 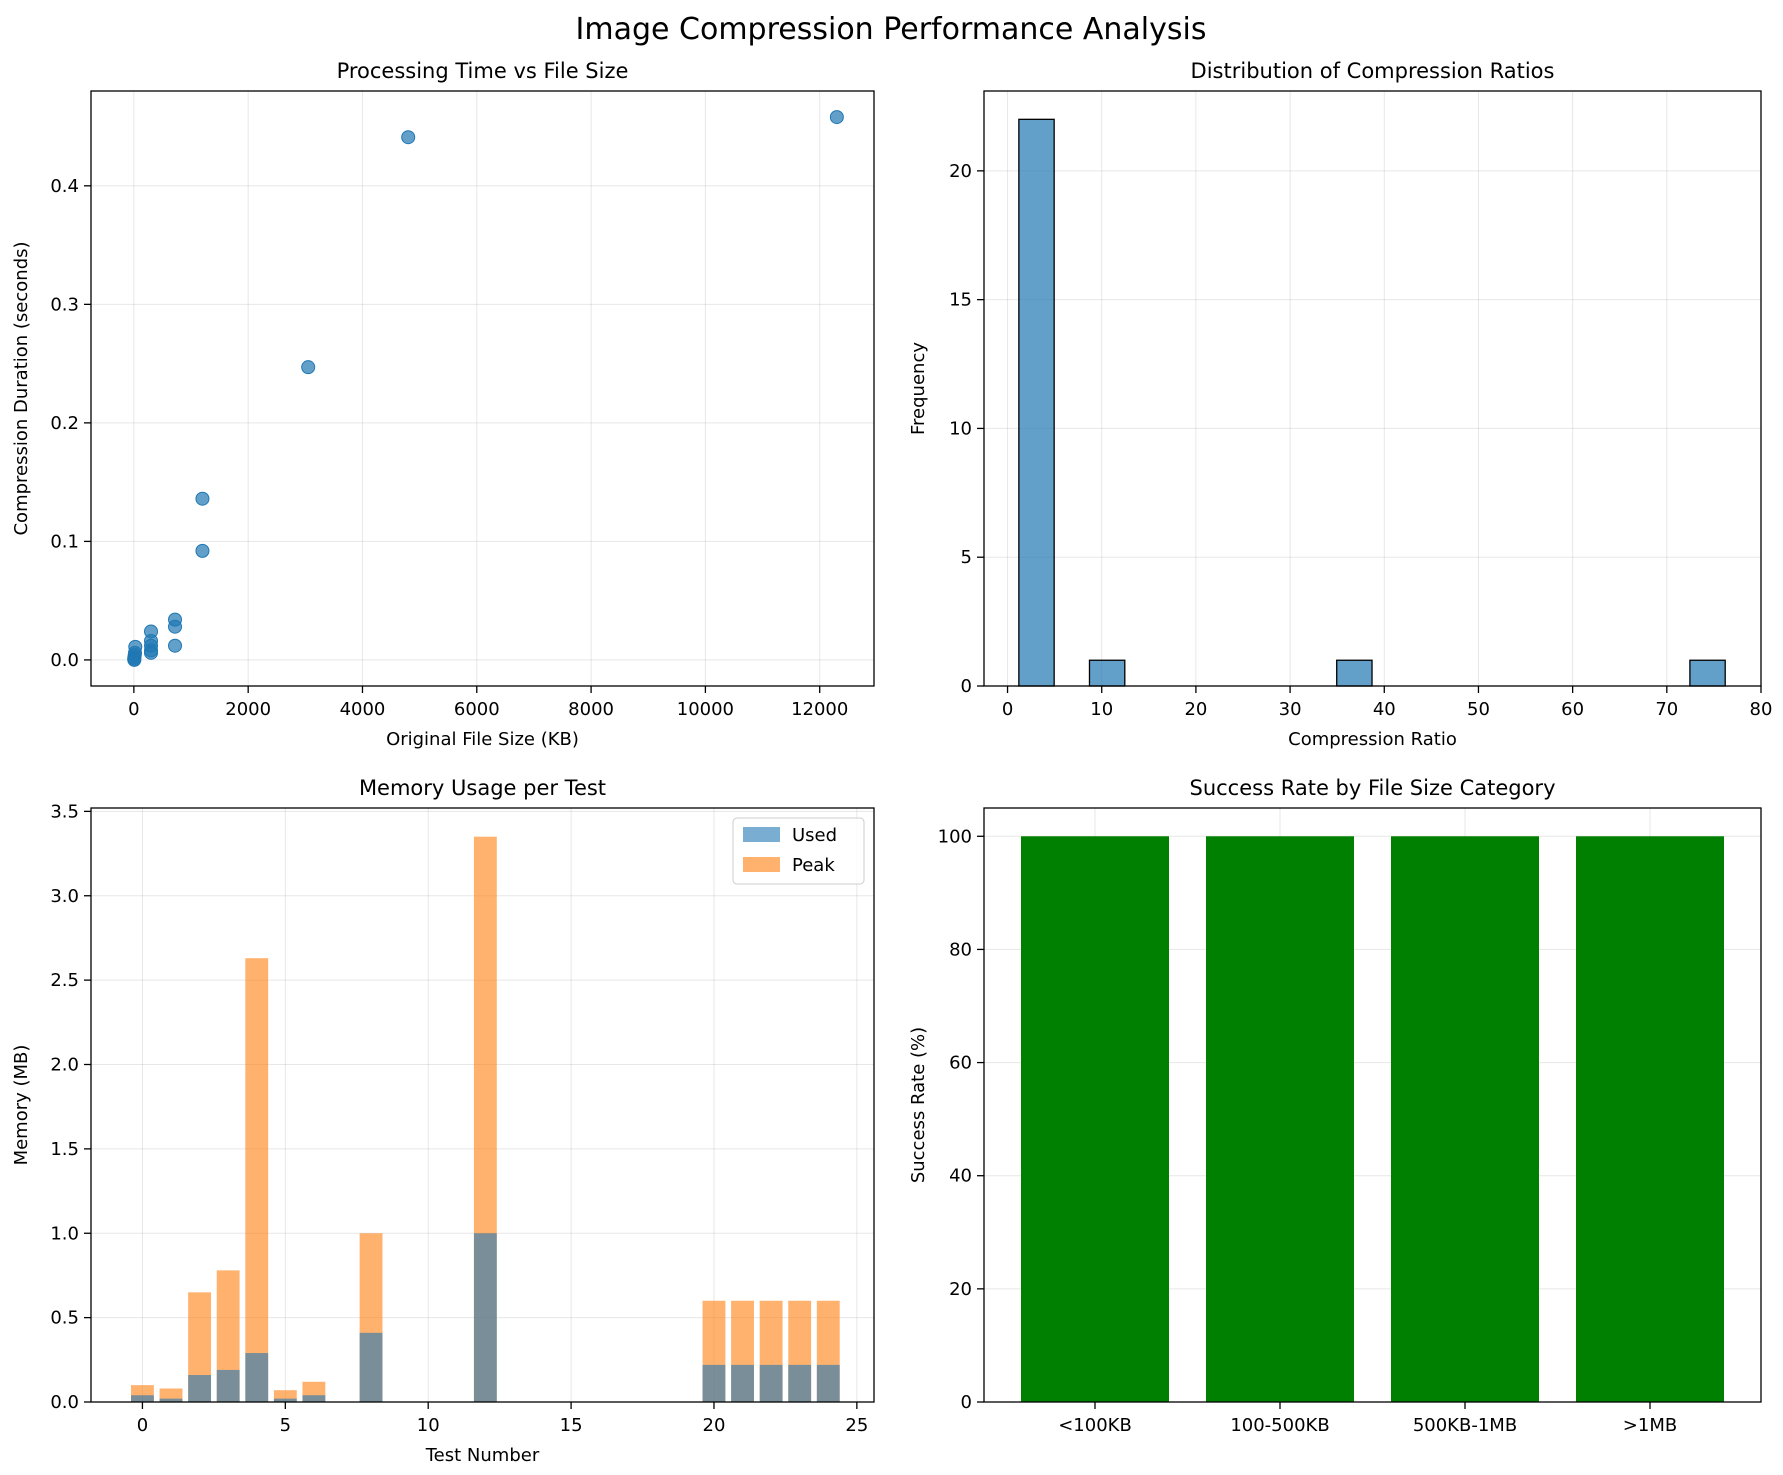 I want to click on x-axis-label: Compression Ratio, so click(x=1372, y=739).